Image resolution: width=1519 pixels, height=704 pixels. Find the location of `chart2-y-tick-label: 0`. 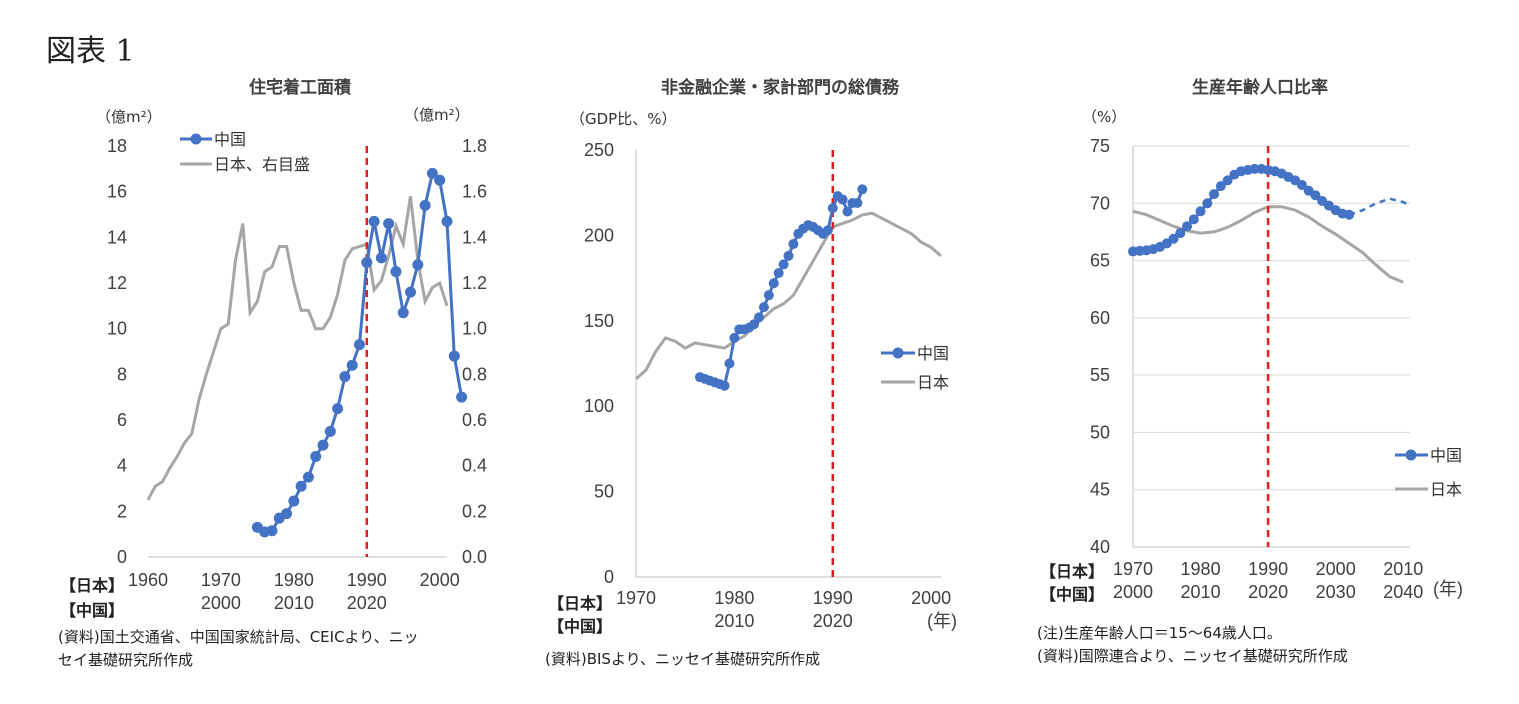

chart2-y-tick-label: 0 is located at coordinates (609, 577).